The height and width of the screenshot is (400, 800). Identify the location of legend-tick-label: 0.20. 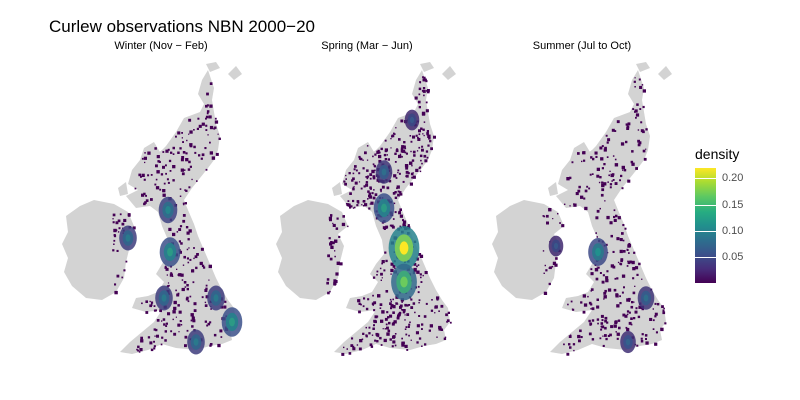
(733, 178).